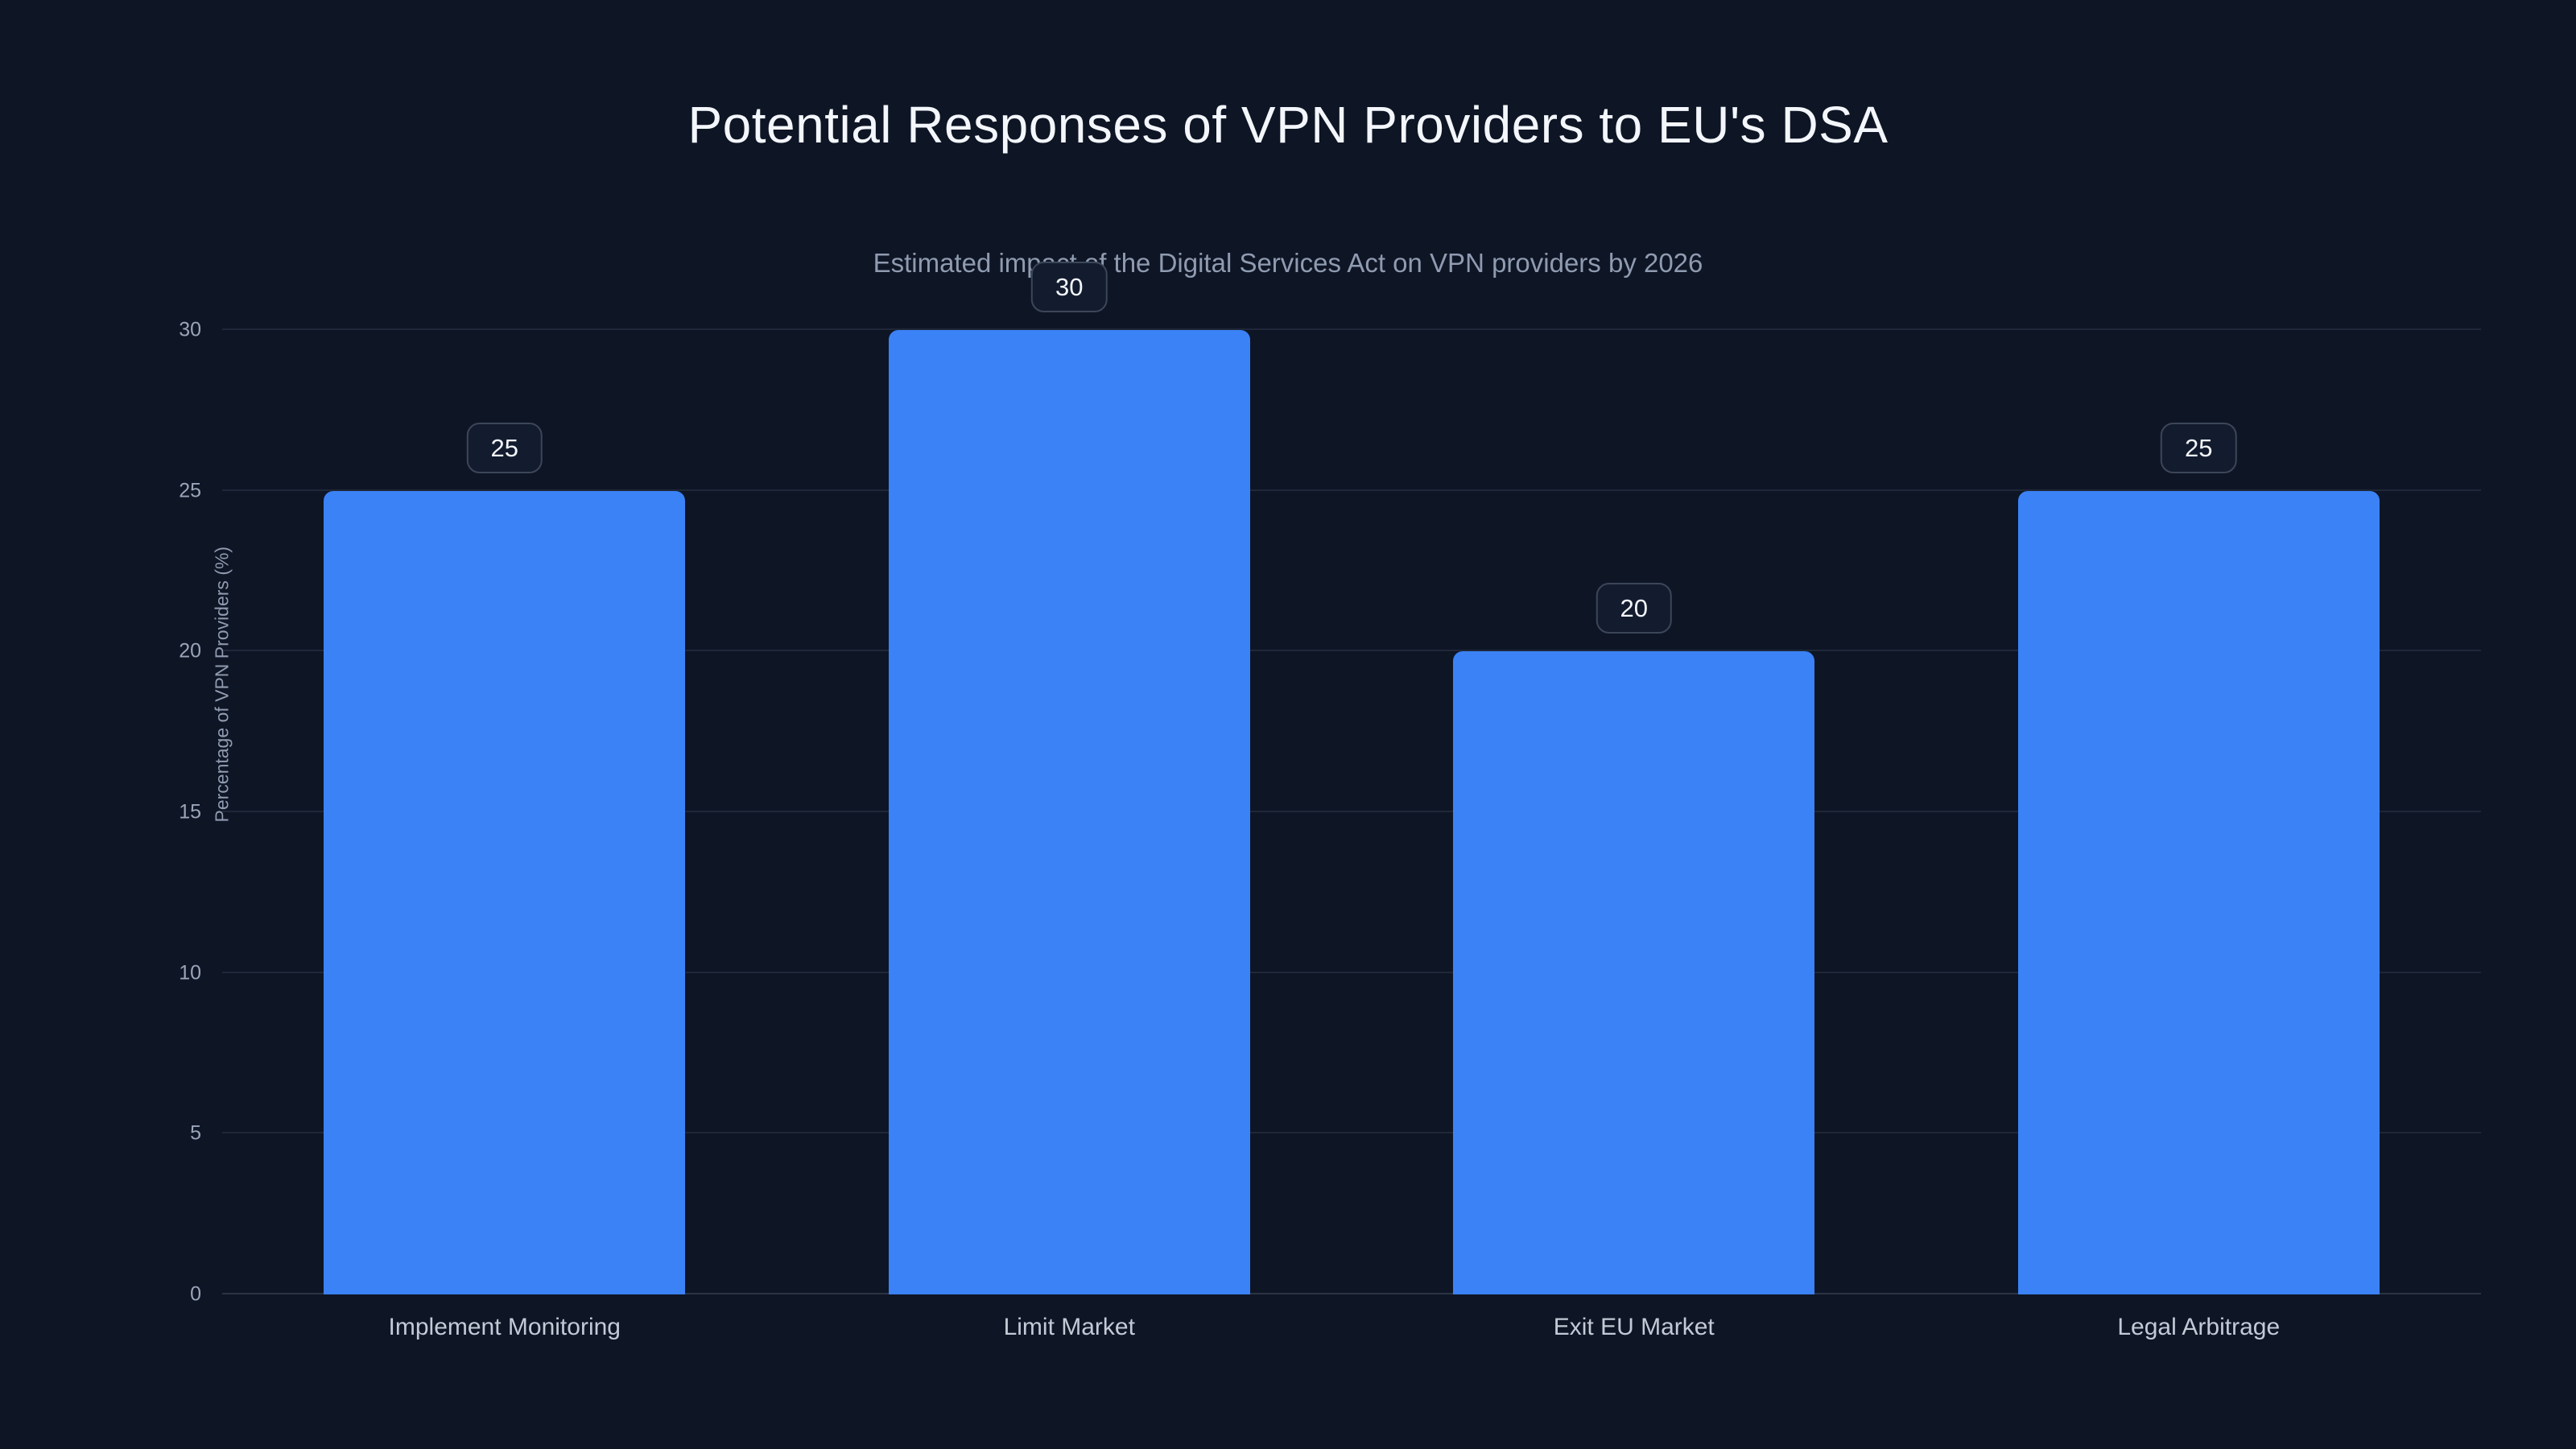  I want to click on y-tick-label-25: 25, so click(190, 490).